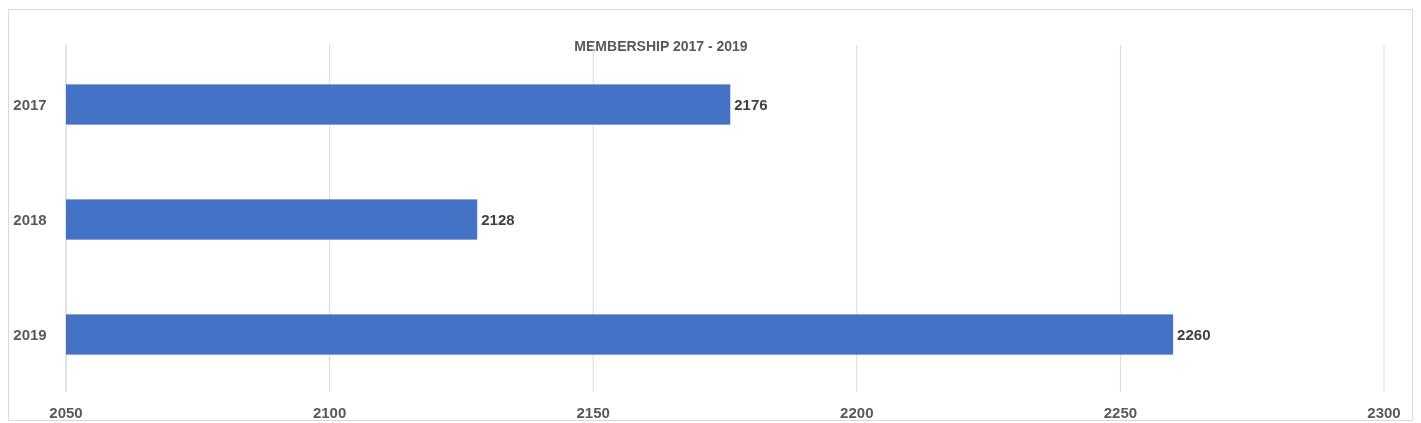  Describe the element at coordinates (329, 413) in the screenshot. I see `x-tick-label: 2100` at that location.